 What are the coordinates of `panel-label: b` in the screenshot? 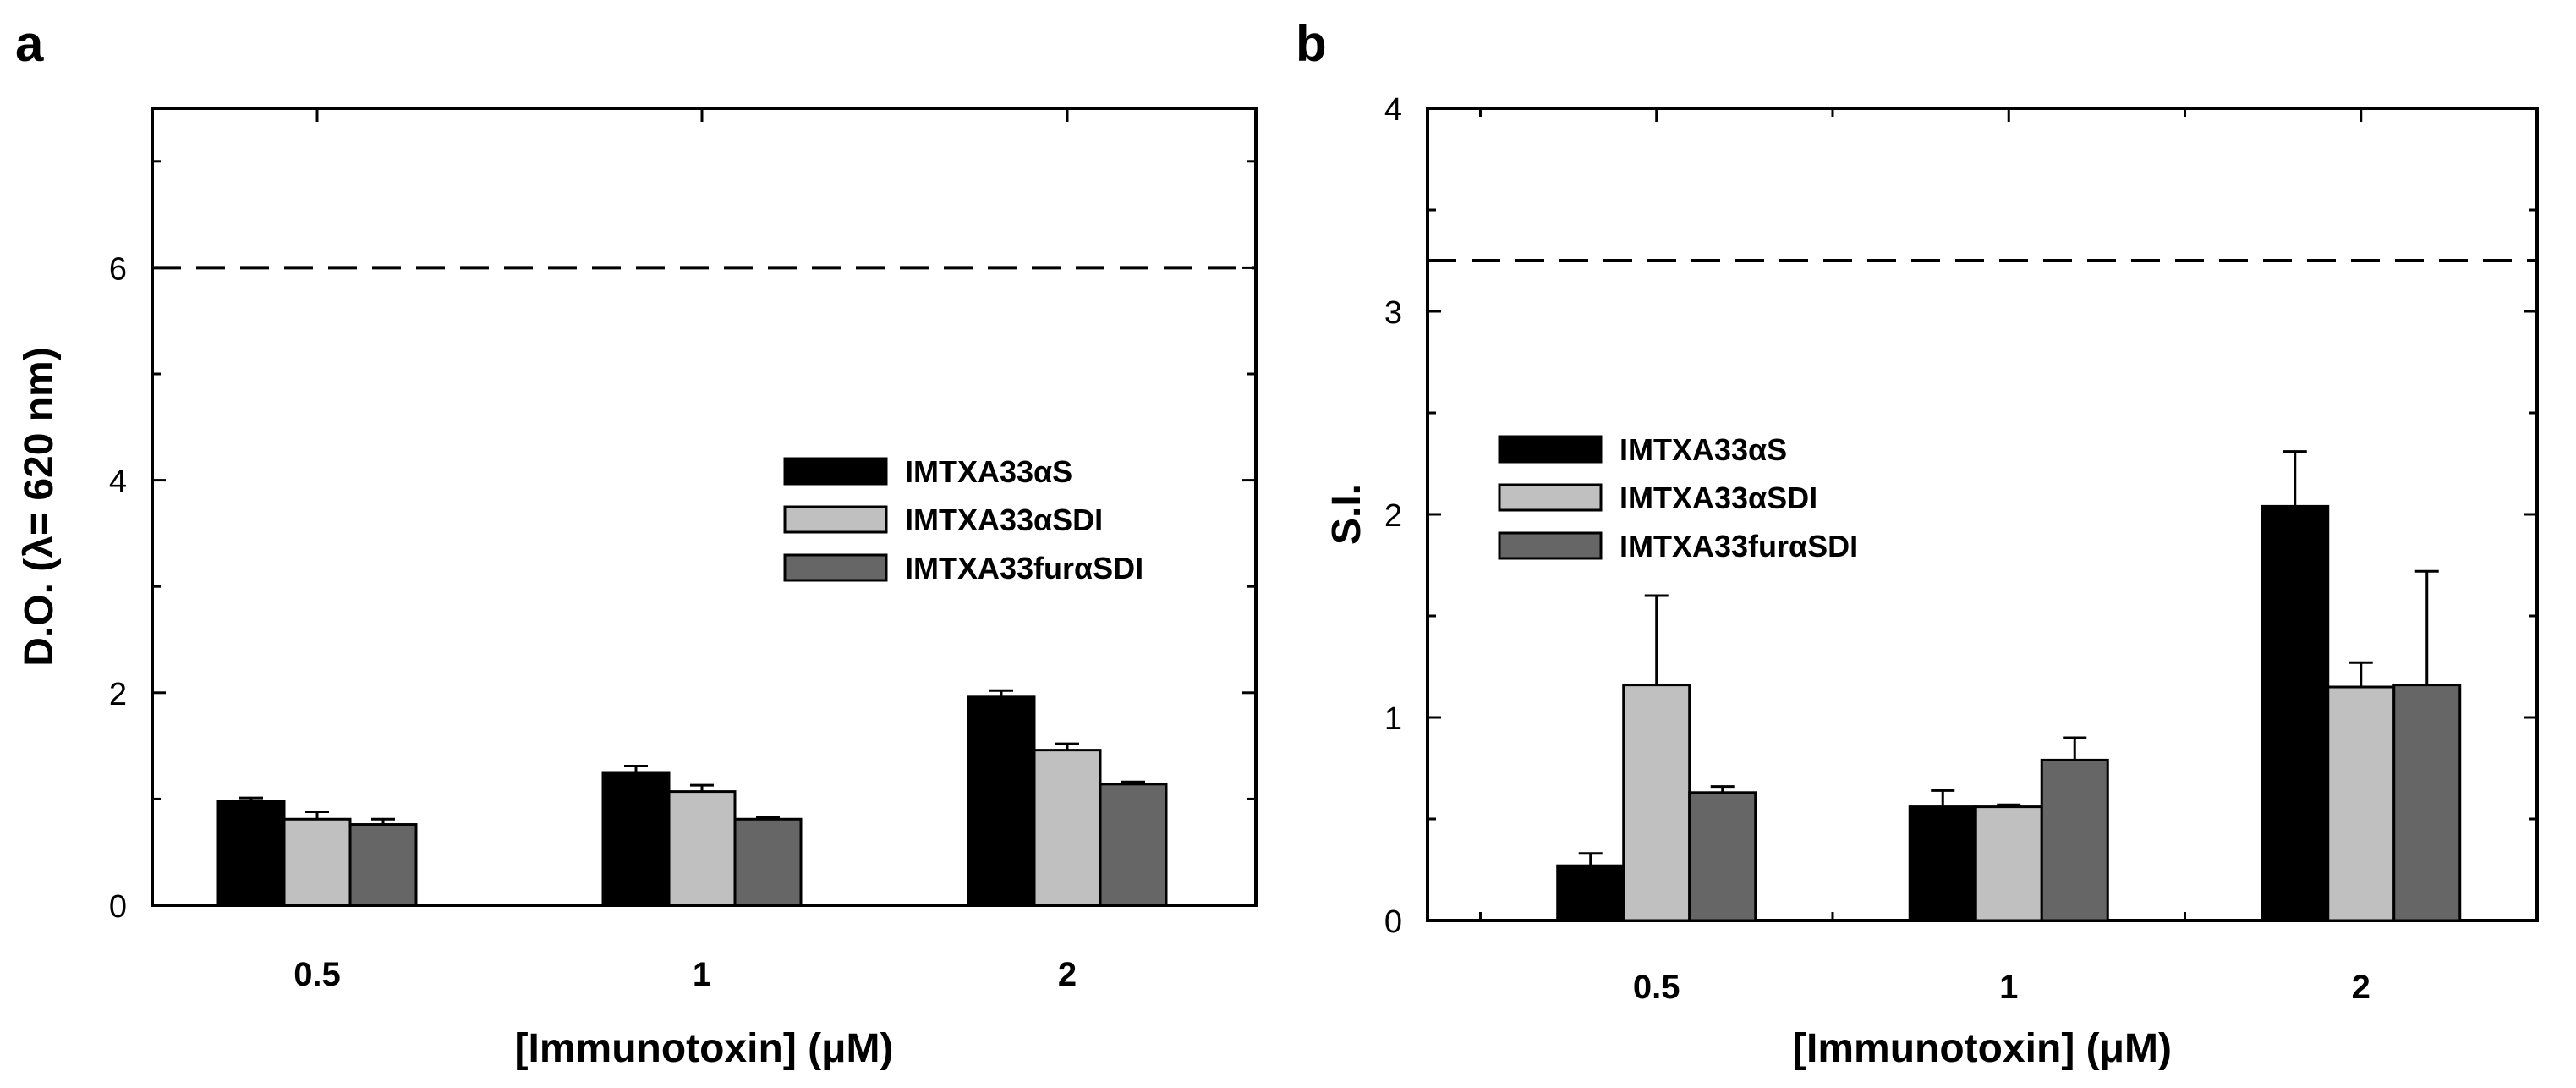 It's located at (1311, 43).